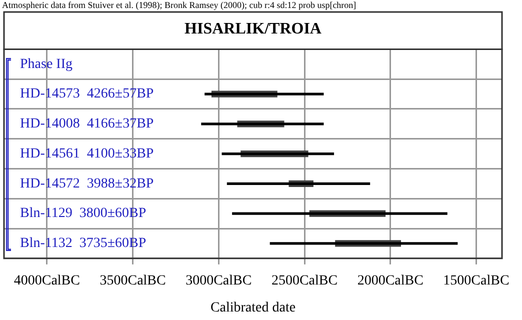 The width and height of the screenshot is (522, 320). I want to click on x-axis-title: Calibrated date, so click(253, 308).